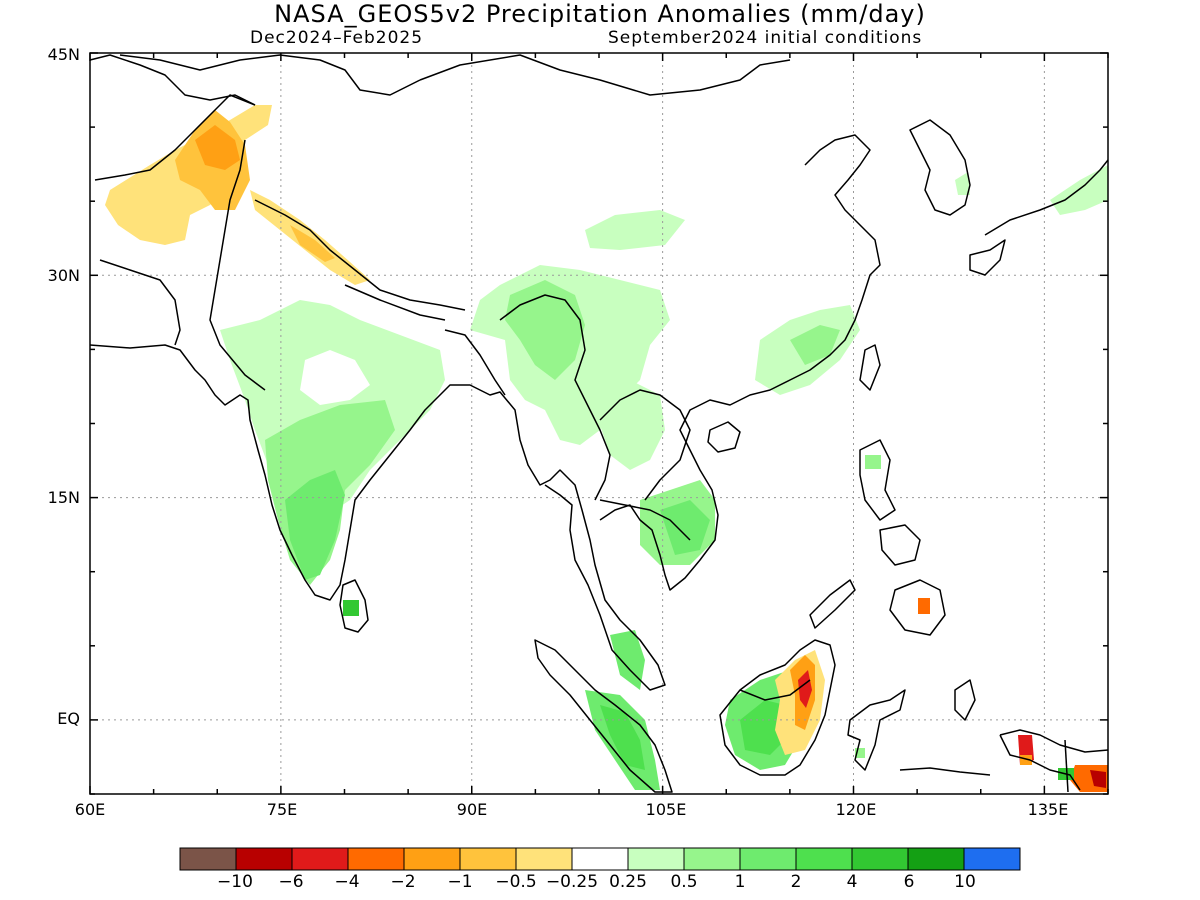 The image size is (1200, 900). Describe the element at coordinates (572, 882) in the screenshot. I see `colorbar-label: −0.25` at that location.